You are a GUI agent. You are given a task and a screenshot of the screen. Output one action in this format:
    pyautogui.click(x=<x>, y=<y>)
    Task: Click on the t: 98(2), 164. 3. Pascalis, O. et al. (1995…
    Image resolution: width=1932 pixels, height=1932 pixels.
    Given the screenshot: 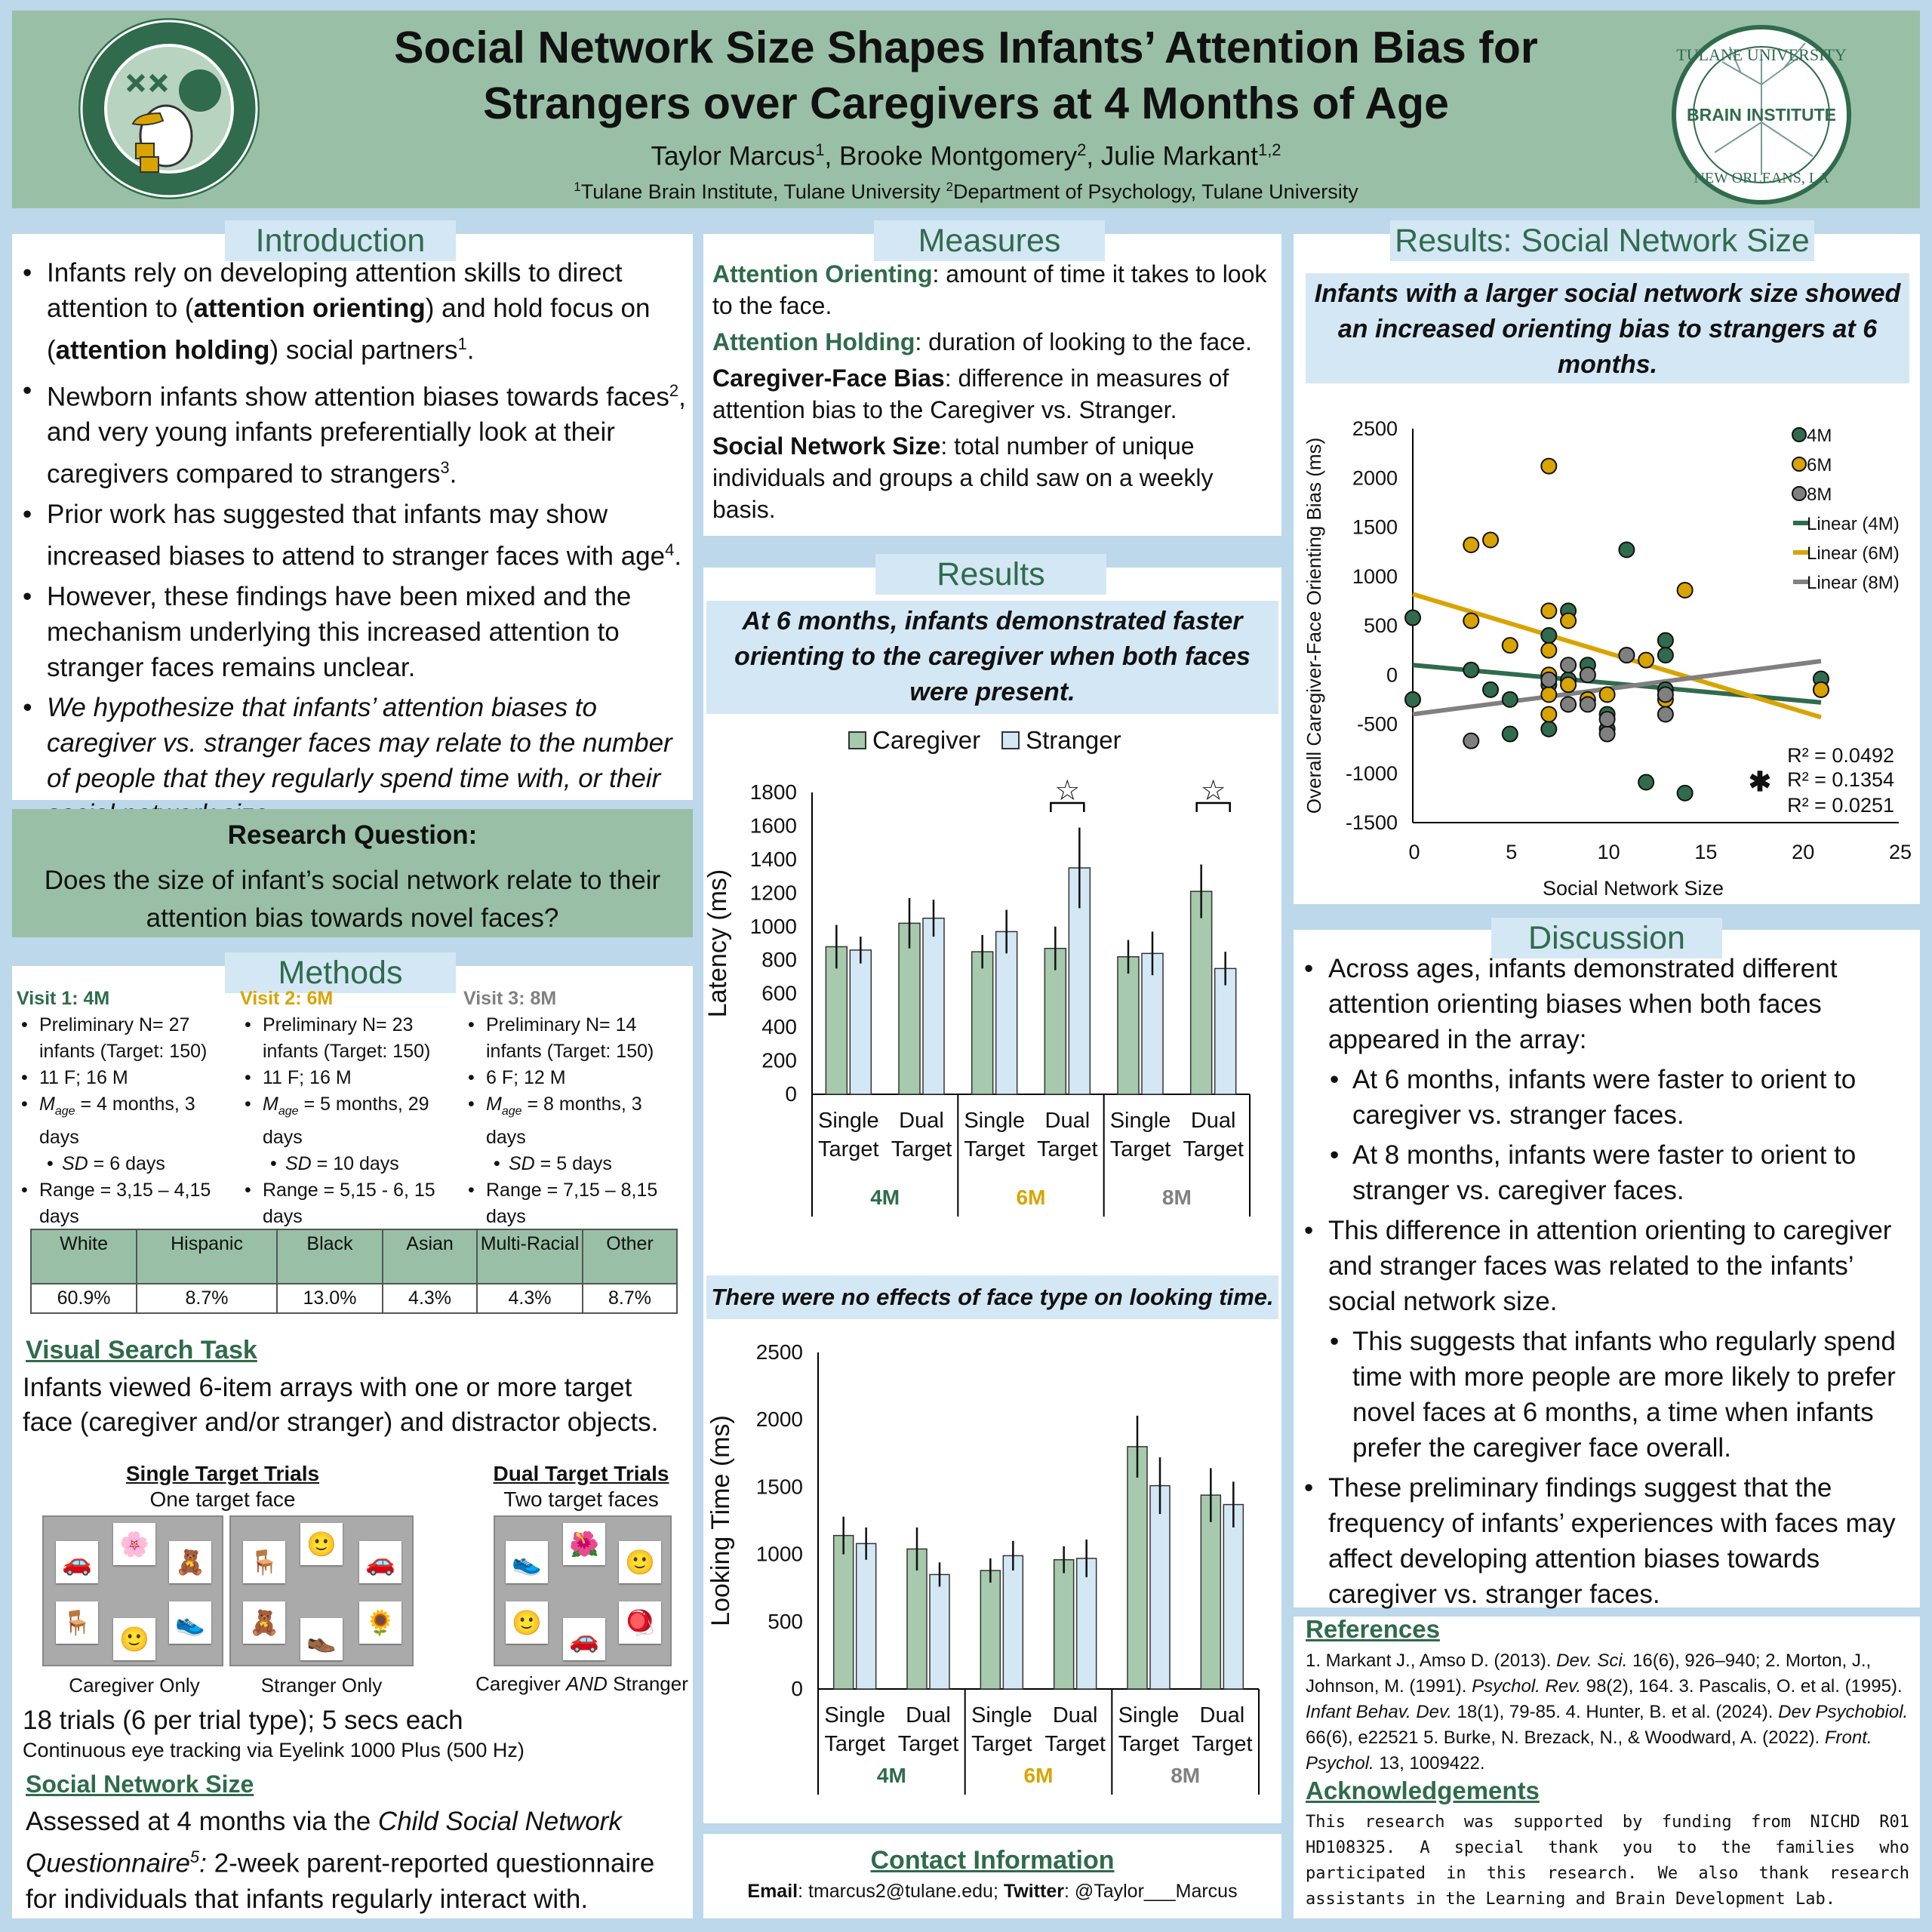 What is the action you would take?
    pyautogui.click(x=1742, y=1686)
    